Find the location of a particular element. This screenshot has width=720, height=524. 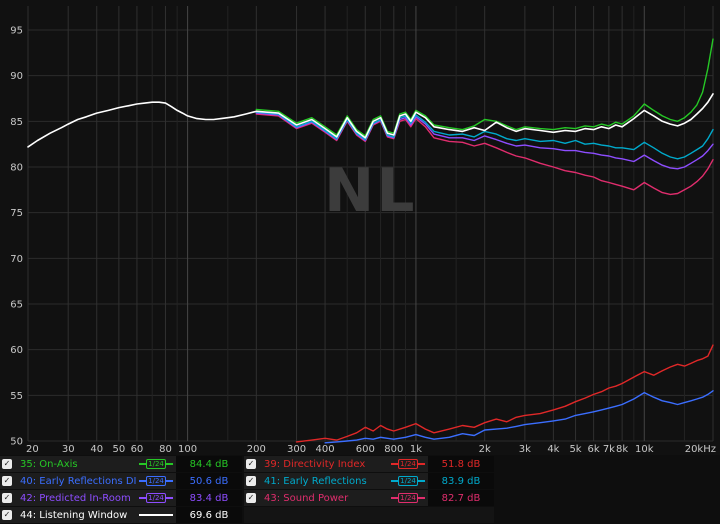

y-axis-tick-label: 75 is located at coordinates (16, 213).